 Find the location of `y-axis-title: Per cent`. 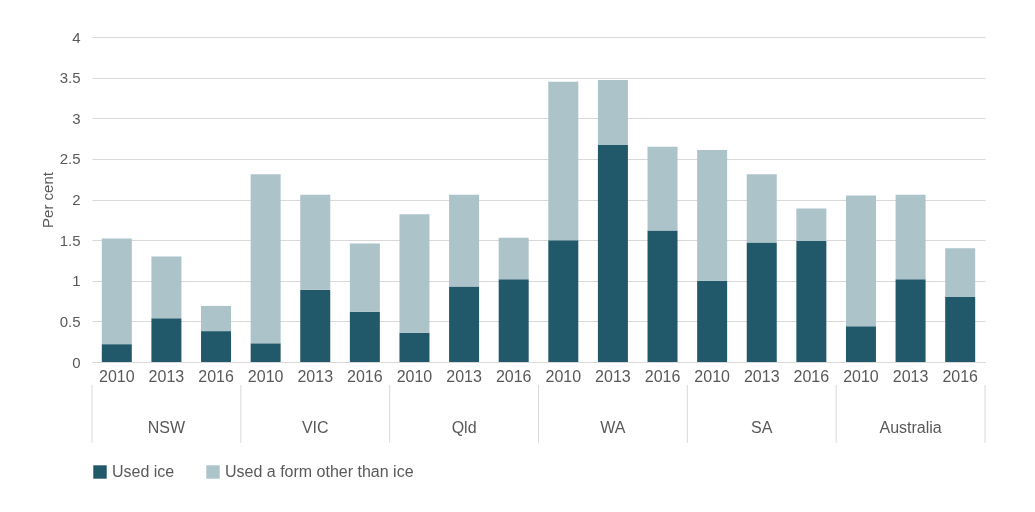

y-axis-title: Per cent is located at coordinates (47, 199).